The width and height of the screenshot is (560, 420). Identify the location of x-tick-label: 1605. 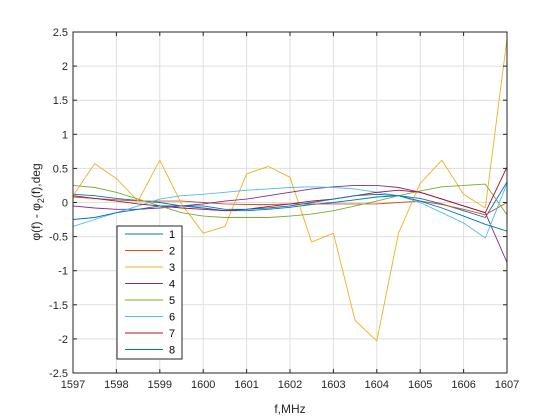
(420, 385).